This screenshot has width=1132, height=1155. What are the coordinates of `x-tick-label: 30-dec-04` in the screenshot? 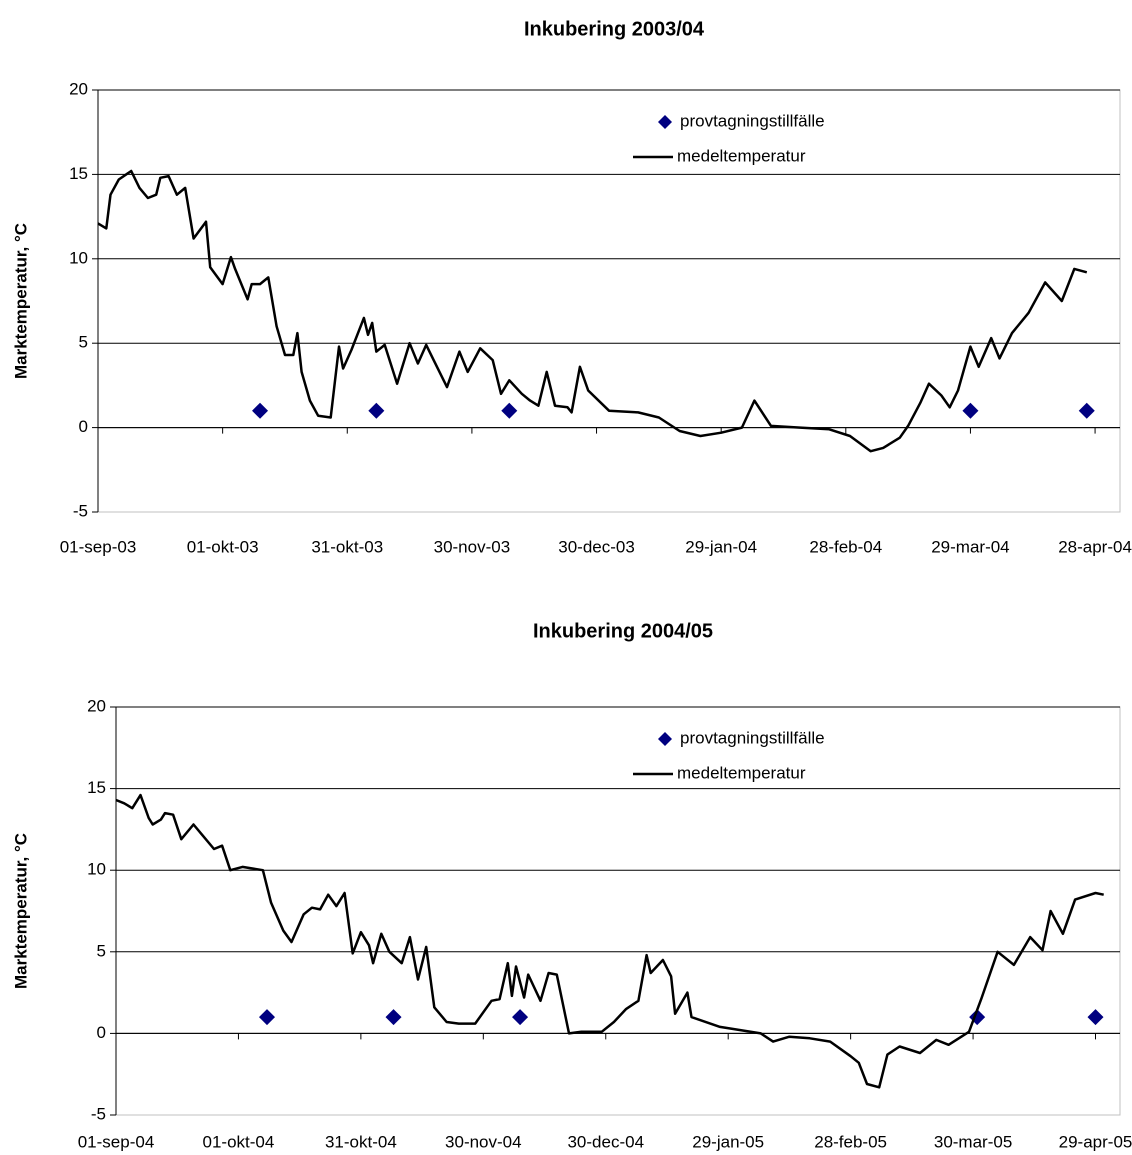 It's located at (605, 1141).